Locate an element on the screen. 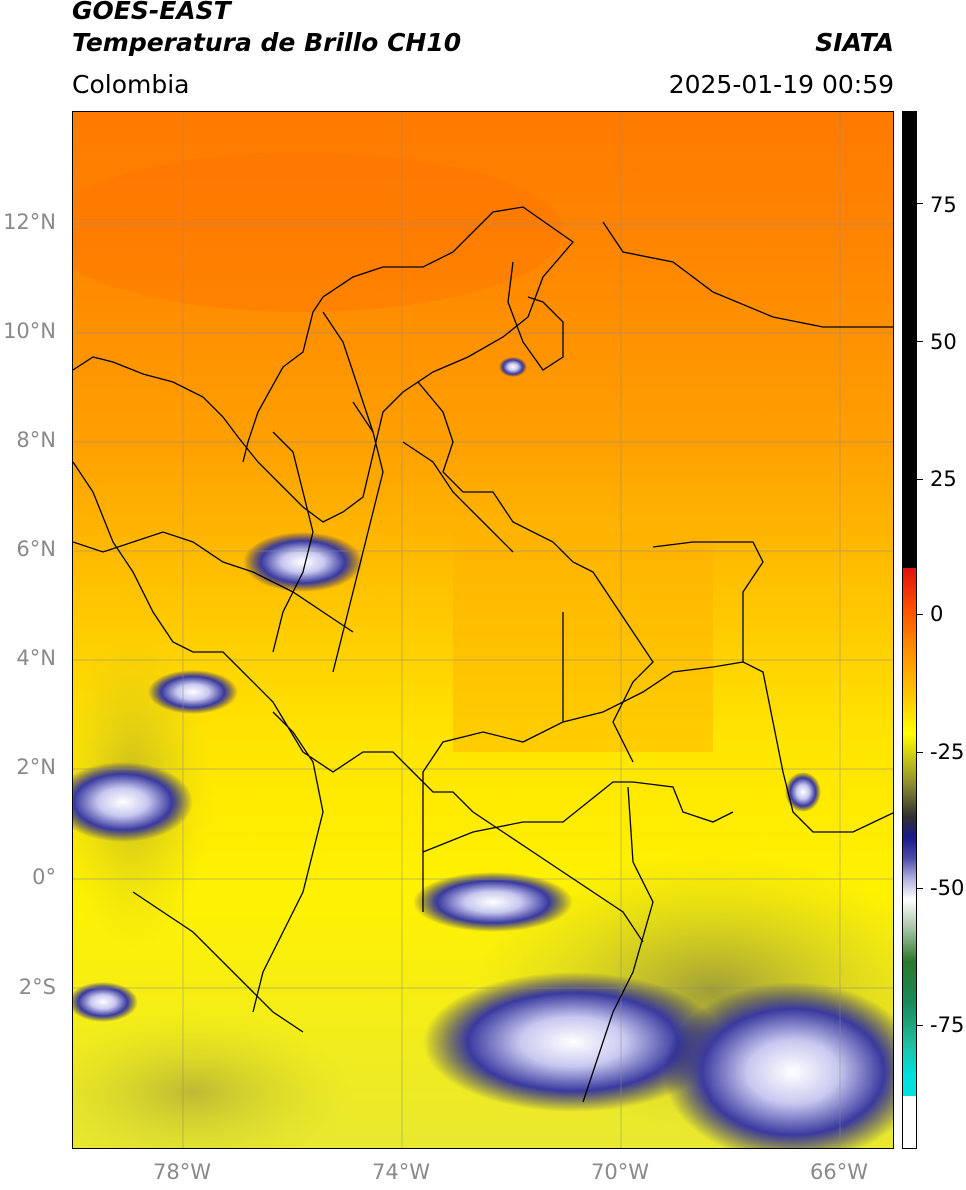  colorbar-tick-label: 75 is located at coordinates (943, 205).